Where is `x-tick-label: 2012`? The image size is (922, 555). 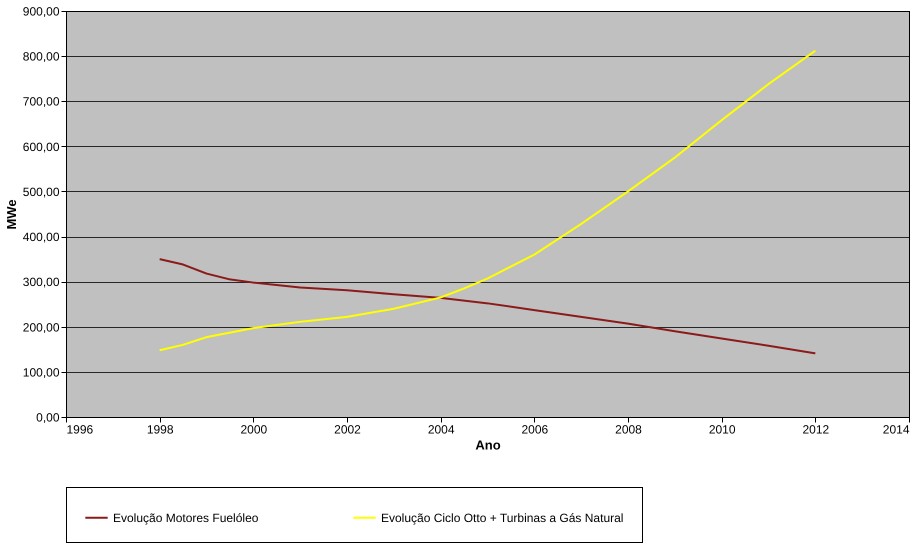
x-tick-label: 2012 is located at coordinates (816, 429).